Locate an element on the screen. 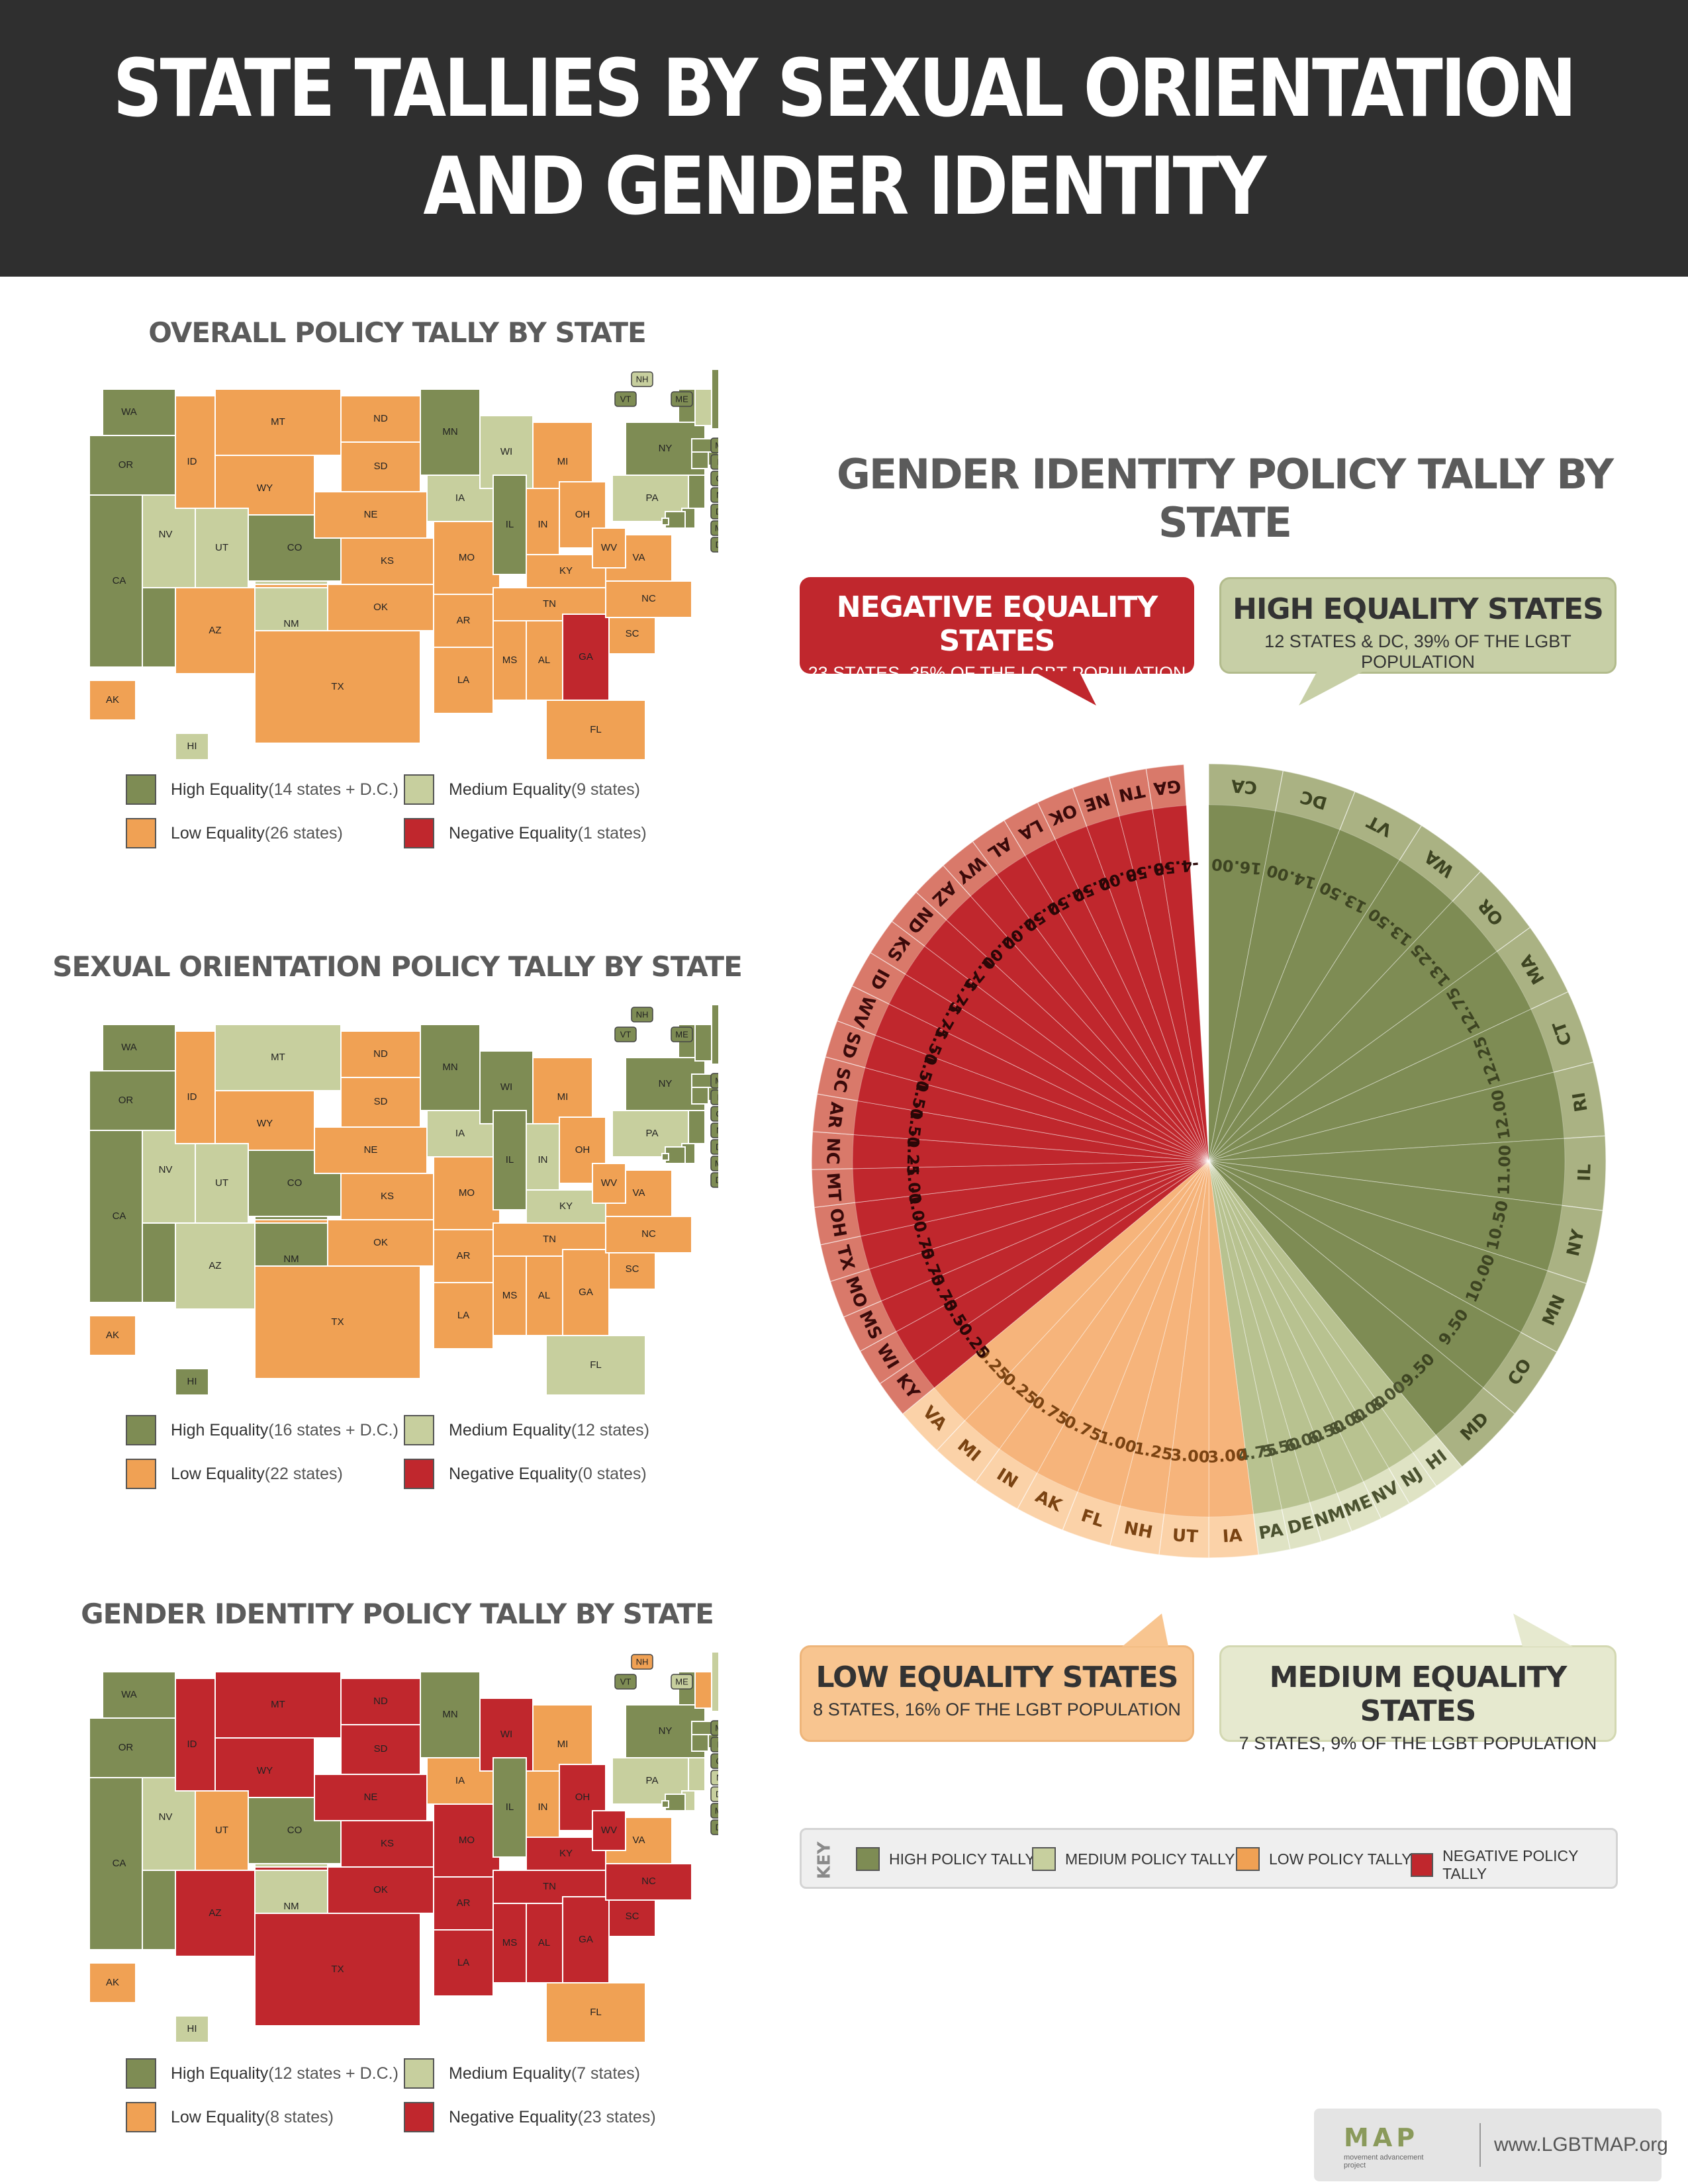 This screenshot has height=2184, width=1688. state-ne is located at coordinates (371, 515).